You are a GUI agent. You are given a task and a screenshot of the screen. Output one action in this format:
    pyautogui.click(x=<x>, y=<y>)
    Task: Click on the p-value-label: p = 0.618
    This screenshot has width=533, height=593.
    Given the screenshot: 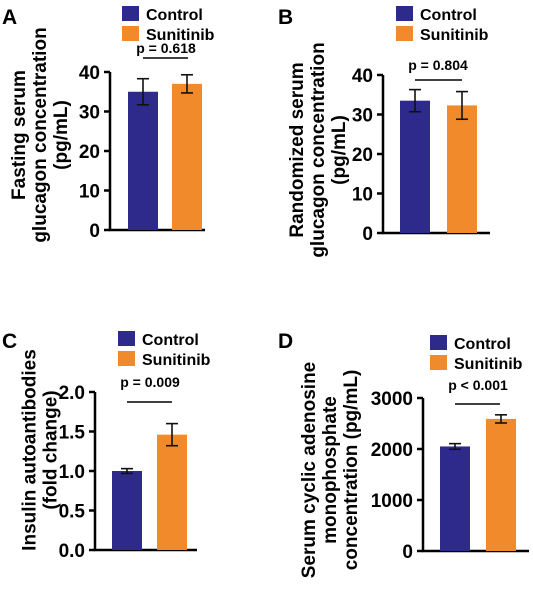 What is the action you would take?
    pyautogui.click(x=166, y=48)
    